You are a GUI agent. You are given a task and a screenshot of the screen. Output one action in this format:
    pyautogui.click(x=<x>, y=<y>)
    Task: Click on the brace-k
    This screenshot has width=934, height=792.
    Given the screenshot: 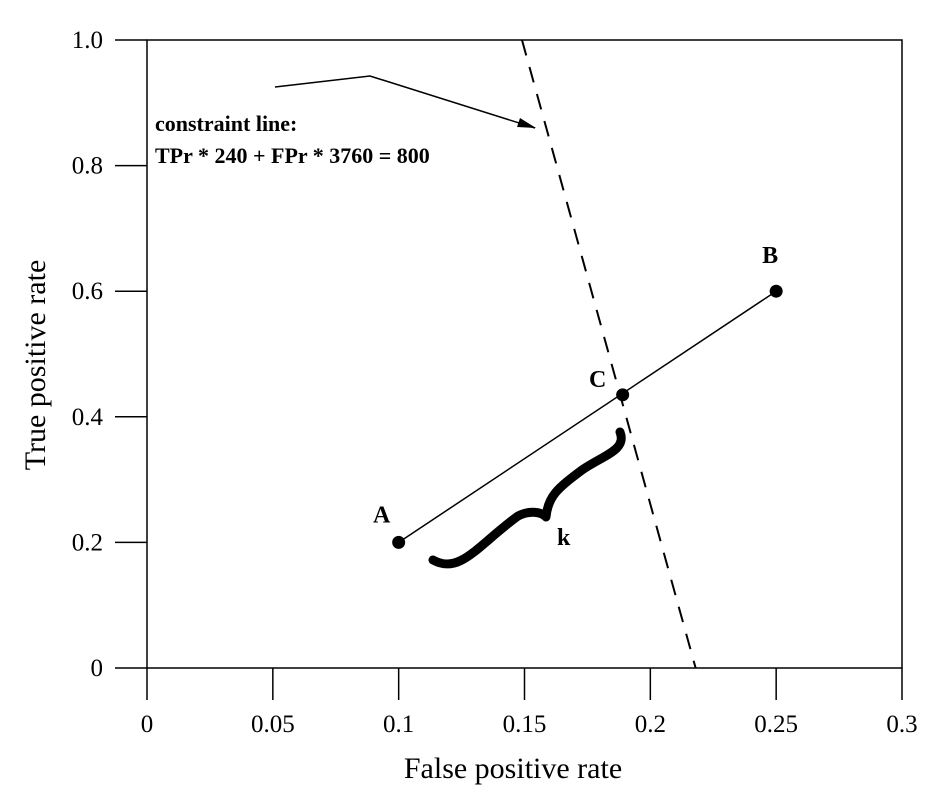 What is the action you would take?
    pyautogui.click(x=527, y=498)
    